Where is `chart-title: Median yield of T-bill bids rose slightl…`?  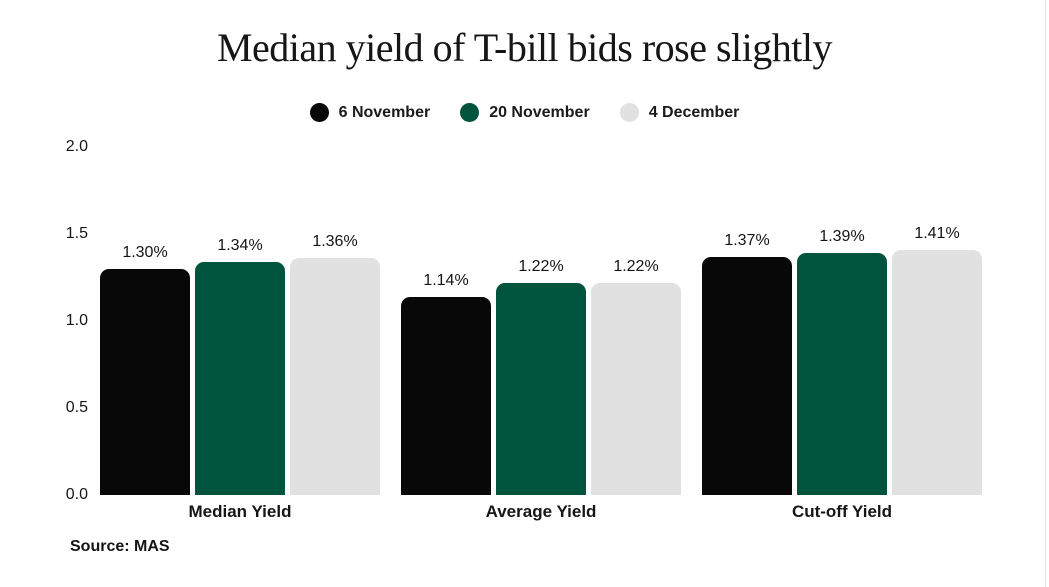
chart-title: Median yield of T-bill bids rose slightl… is located at coordinates (524, 47).